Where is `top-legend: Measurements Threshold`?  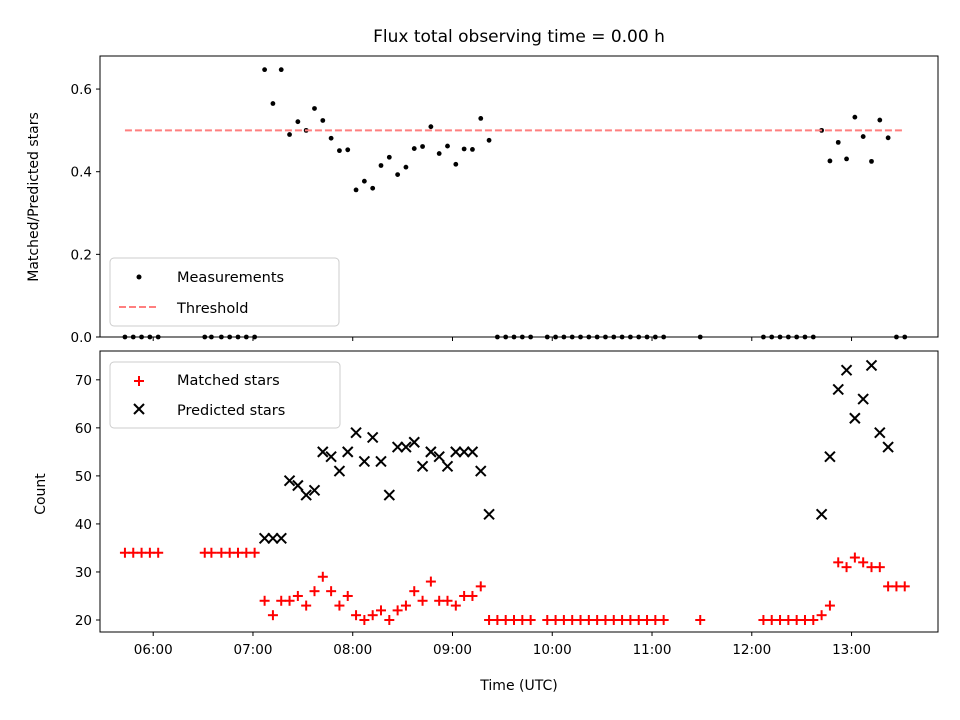 top-legend: Measurements Threshold is located at coordinates (224, 292).